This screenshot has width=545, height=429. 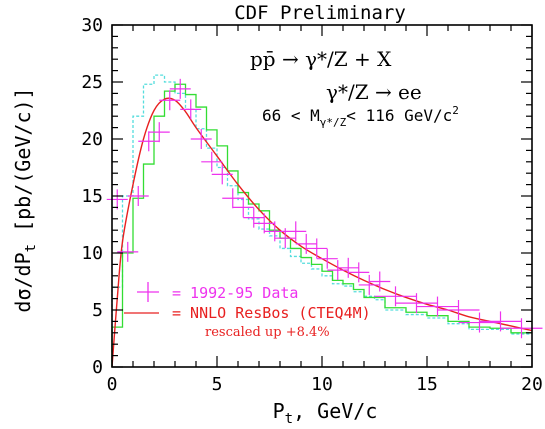 What do you see at coordinates (92, 25) in the screenshot?
I see `y-tick-label: 30` at bounding box center [92, 25].